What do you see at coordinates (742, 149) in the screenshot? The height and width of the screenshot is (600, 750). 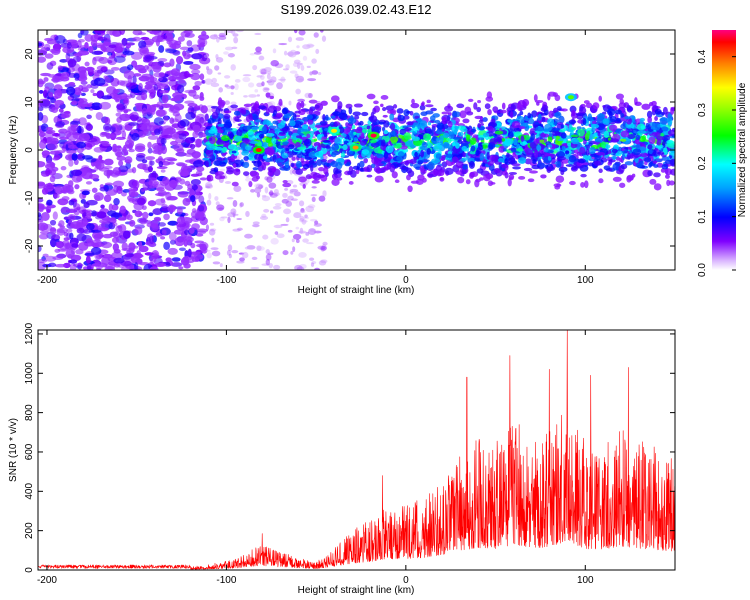 I see `colorbar-label: Normalized spectral amplitude` at bounding box center [742, 149].